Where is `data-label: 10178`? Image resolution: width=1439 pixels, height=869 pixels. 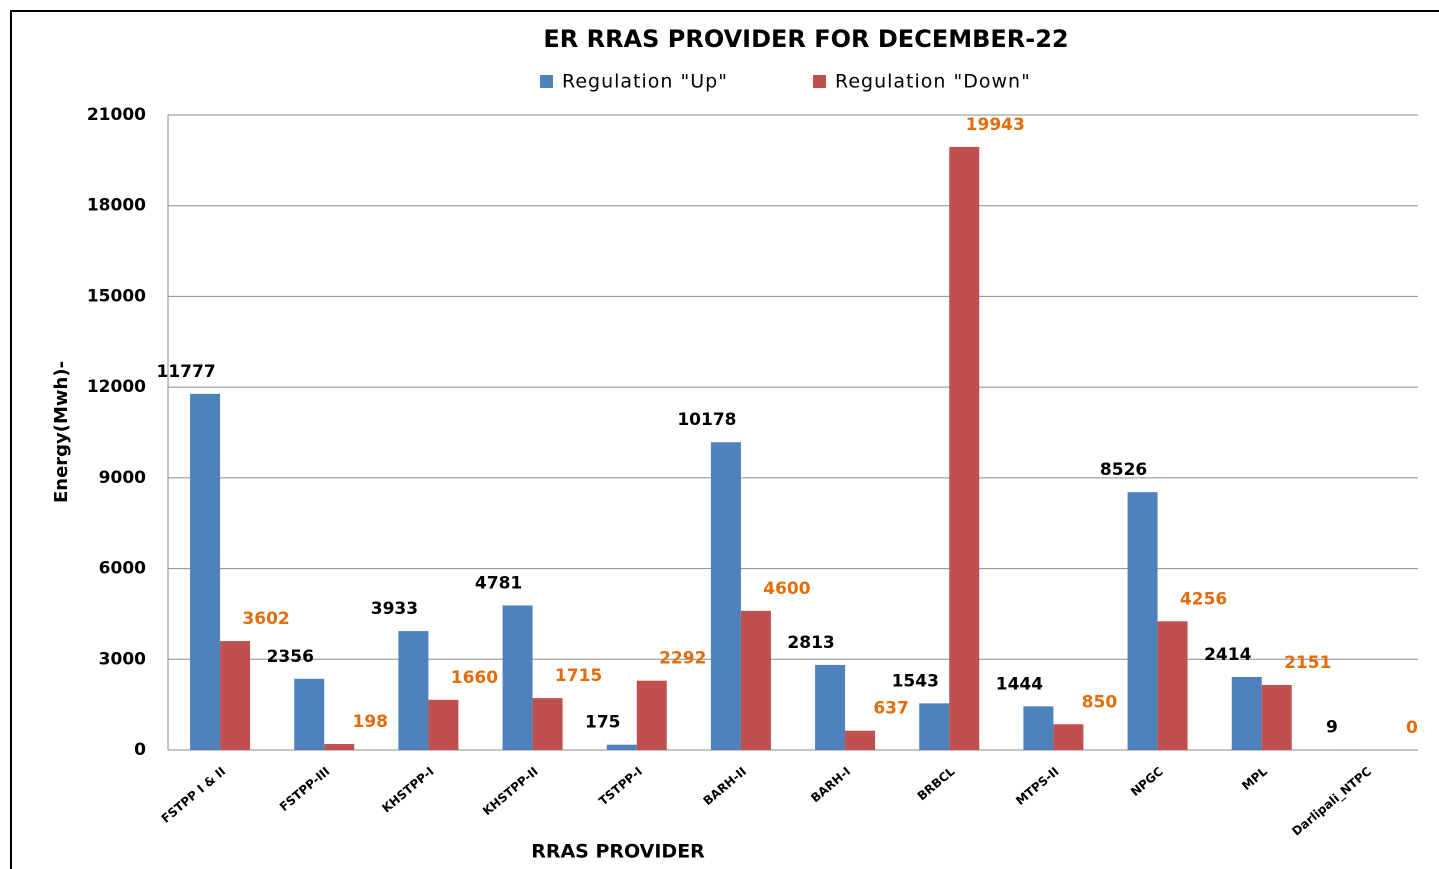 data-label: 10178 is located at coordinates (706, 420).